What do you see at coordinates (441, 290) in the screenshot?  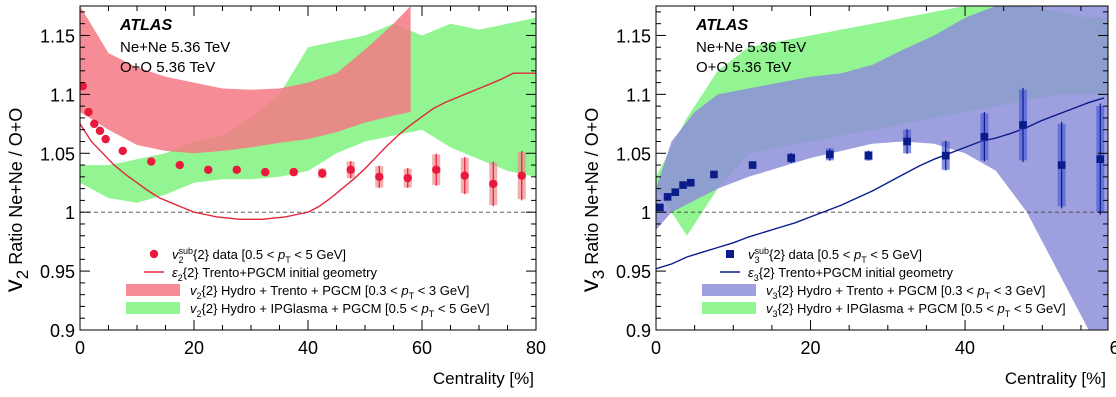 I see `legend-range-end: < 3 GeV]` at bounding box center [441, 290].